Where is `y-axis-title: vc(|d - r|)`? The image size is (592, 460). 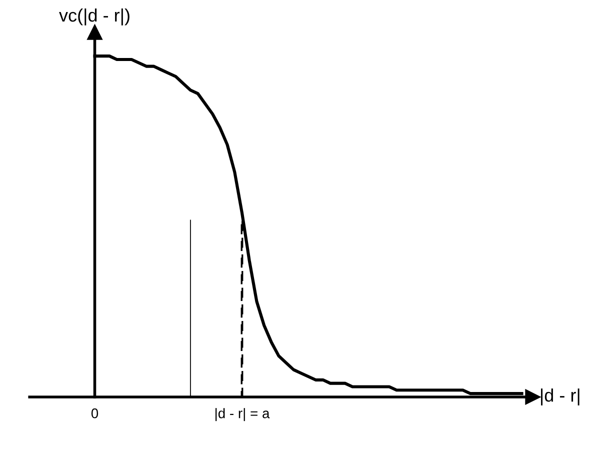 y-axis-title: vc(|d - r|) is located at coordinates (94, 17).